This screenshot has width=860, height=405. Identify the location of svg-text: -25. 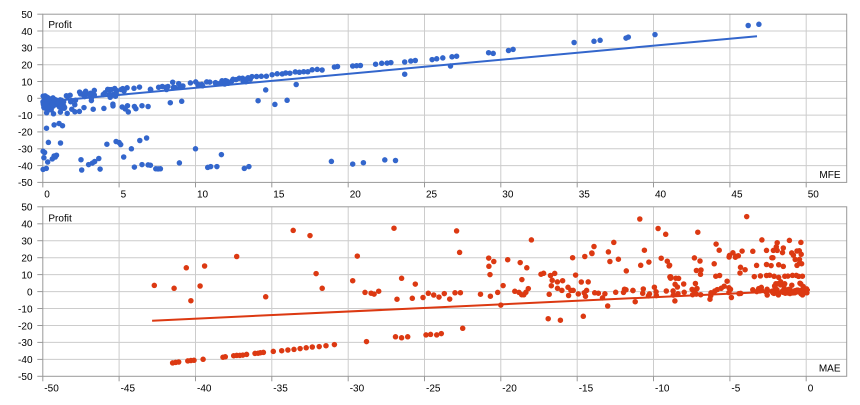
(433, 389).